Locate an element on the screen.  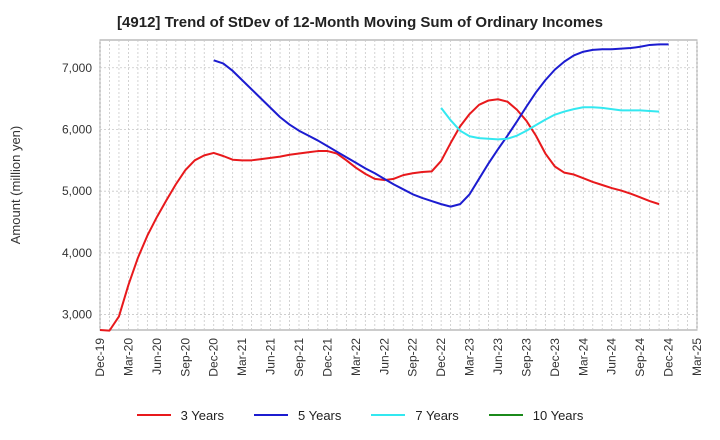
x-tick-label: Dec-20 is located at coordinates (214, 357).